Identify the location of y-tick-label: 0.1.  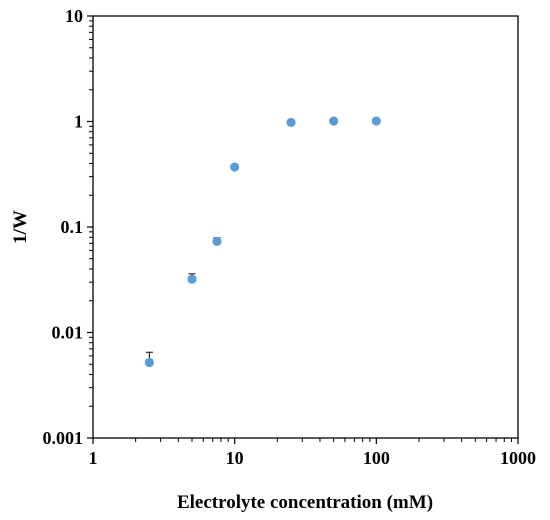
(72, 227).